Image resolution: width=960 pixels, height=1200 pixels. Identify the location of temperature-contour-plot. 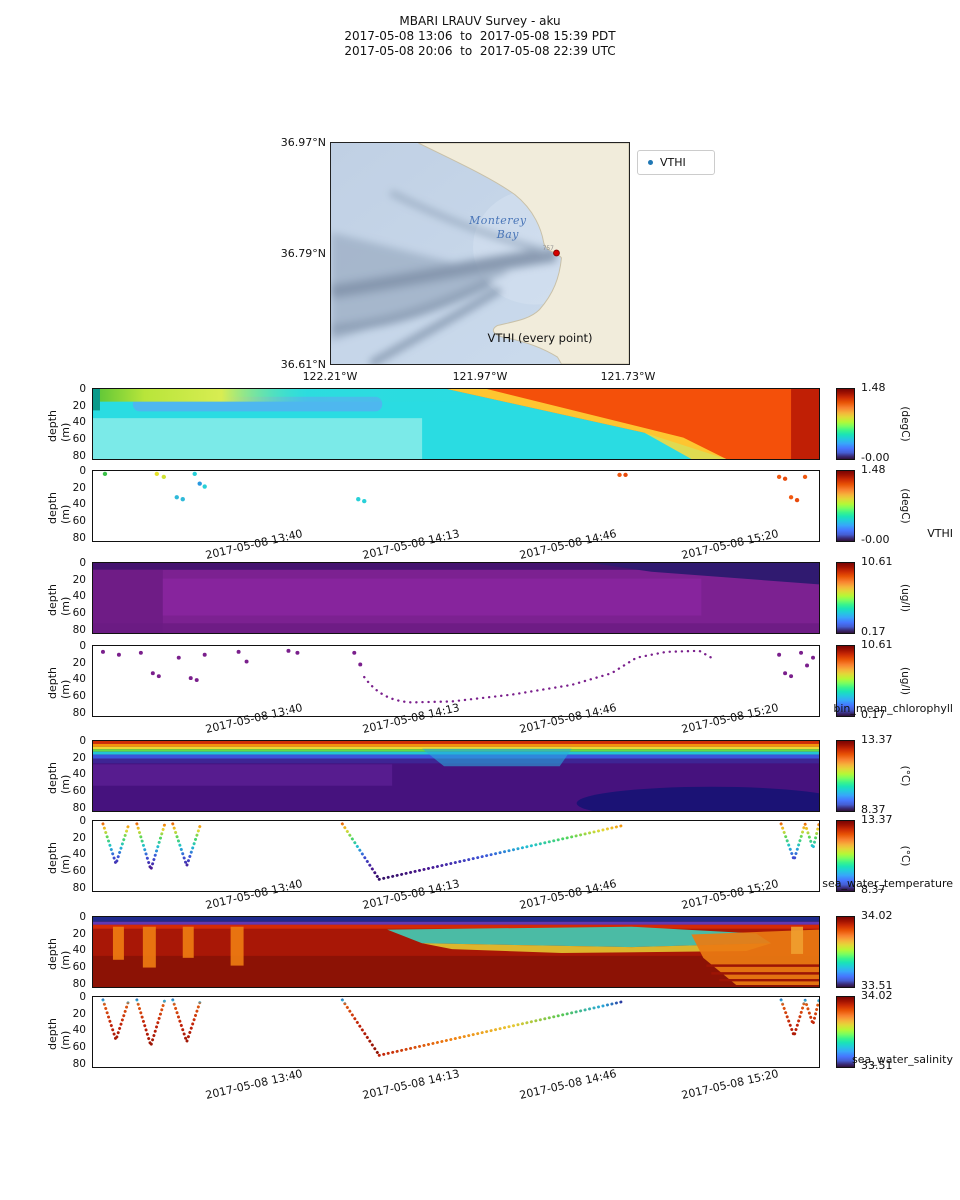
(456, 776).